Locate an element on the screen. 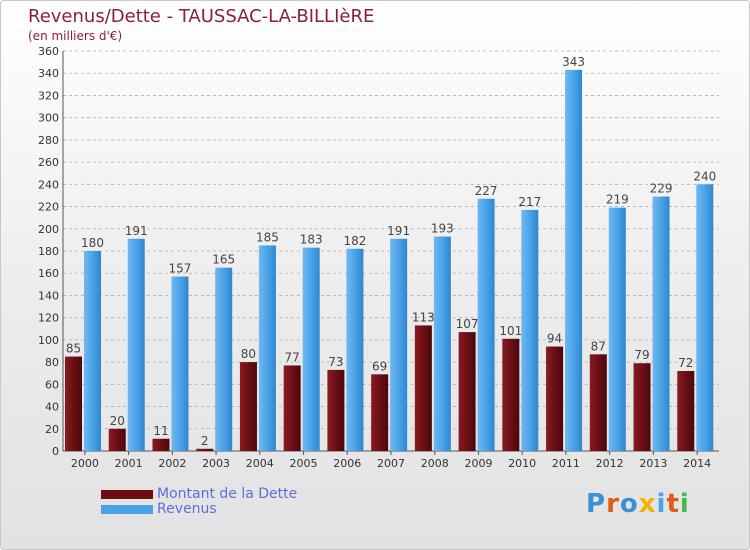 The image size is (750, 550). y-tick-label: 220 is located at coordinates (48, 207).